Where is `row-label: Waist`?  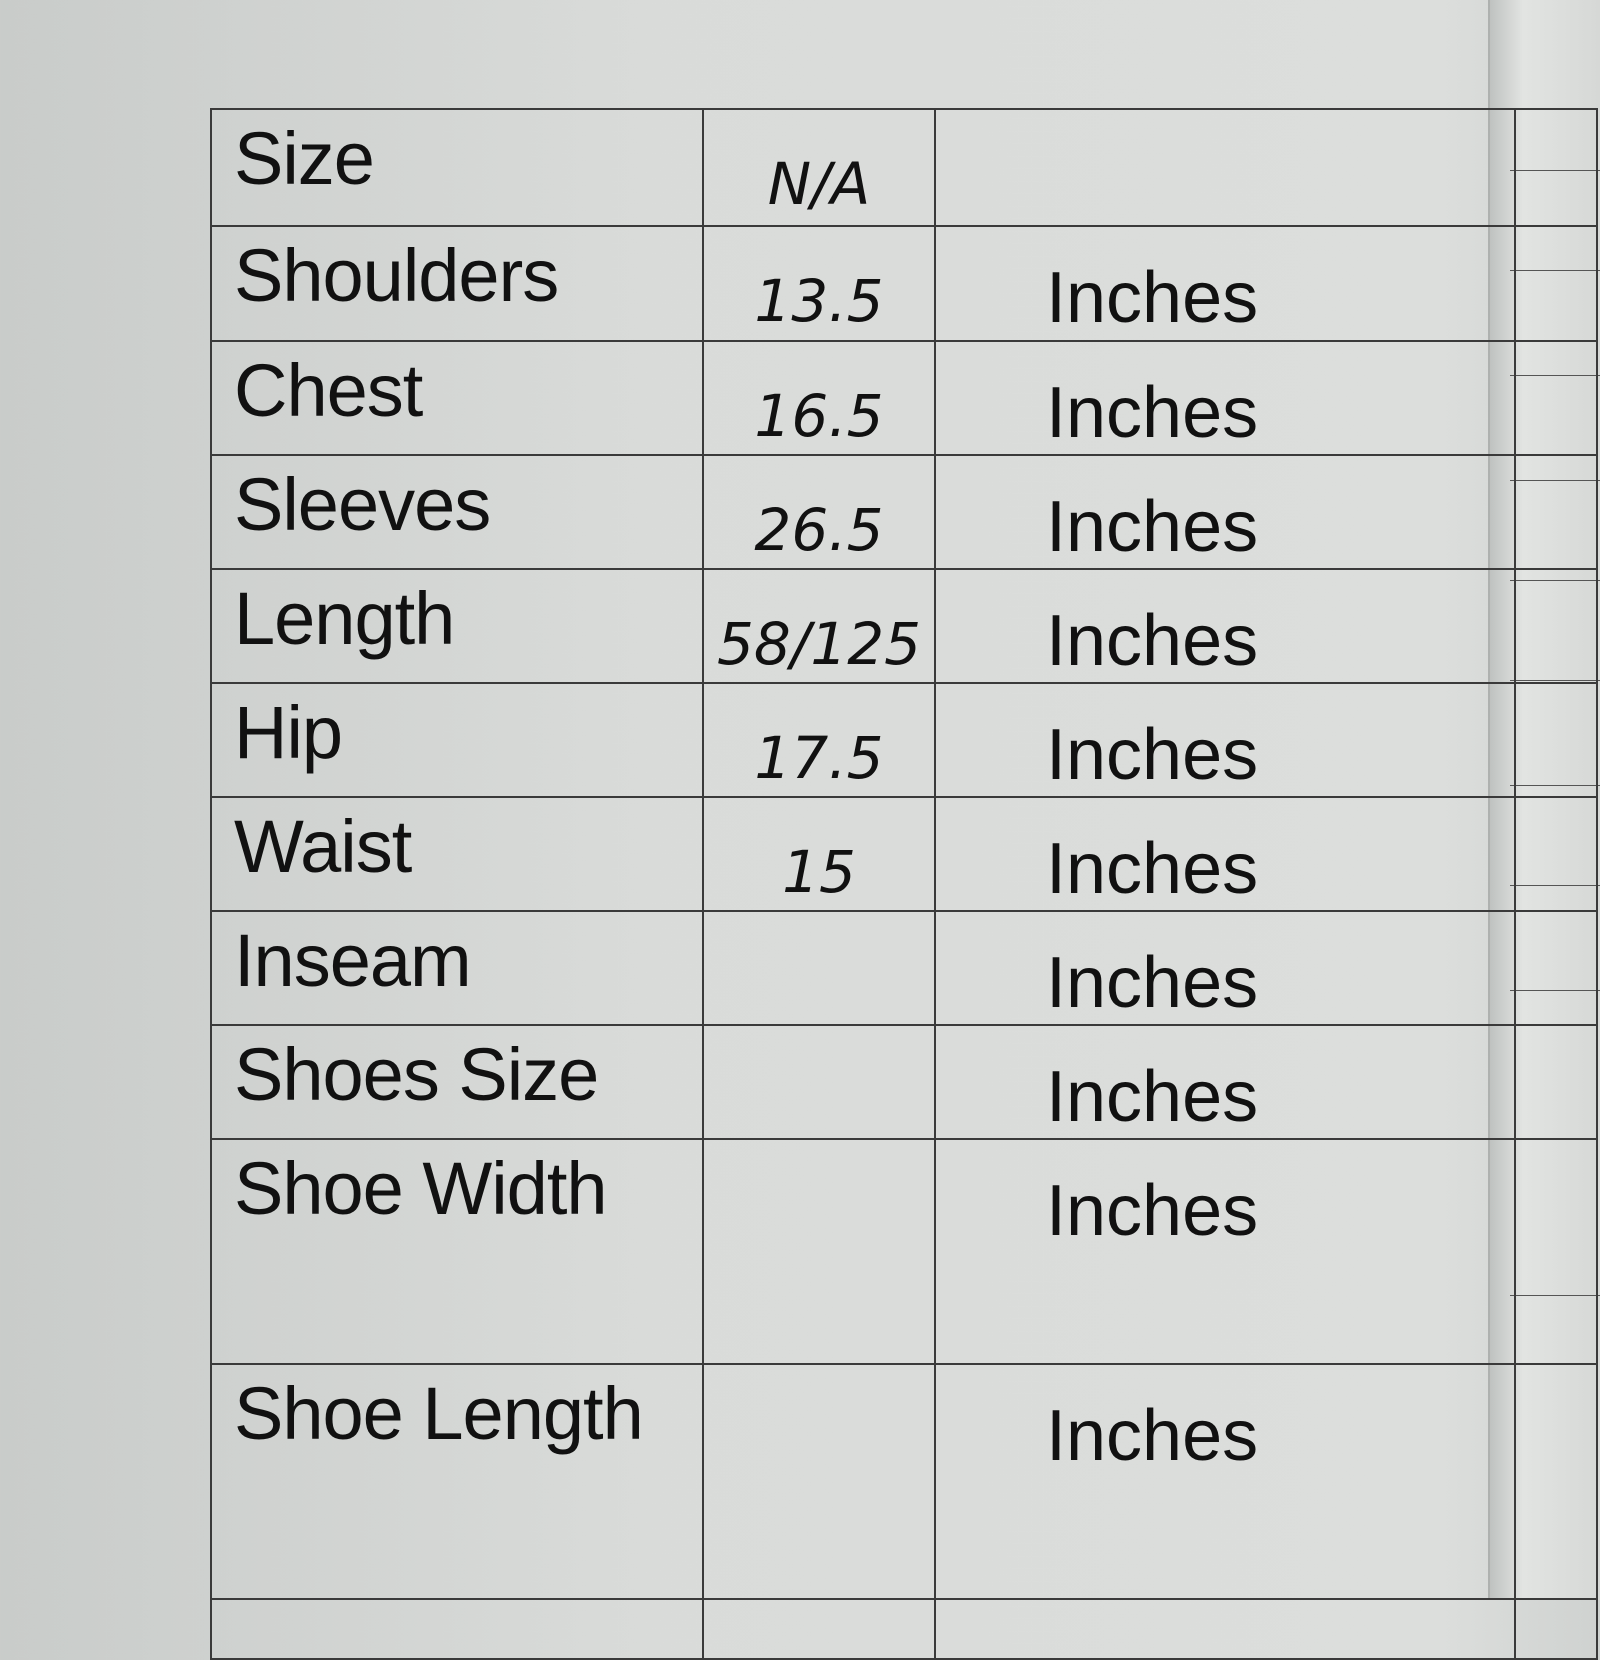
row-label: Waist is located at coordinates (457, 854).